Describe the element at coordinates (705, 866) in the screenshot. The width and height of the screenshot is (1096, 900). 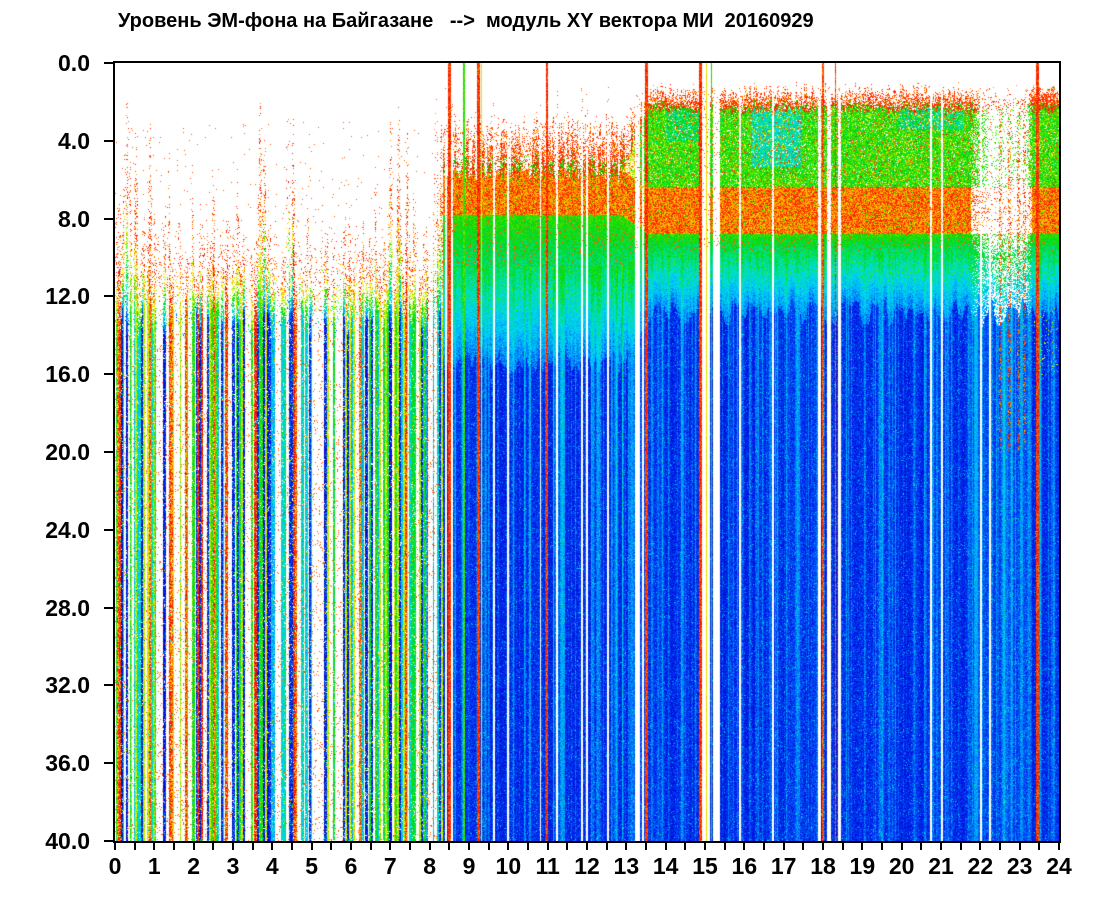
I see `x-axis-tick-label: 15` at that location.